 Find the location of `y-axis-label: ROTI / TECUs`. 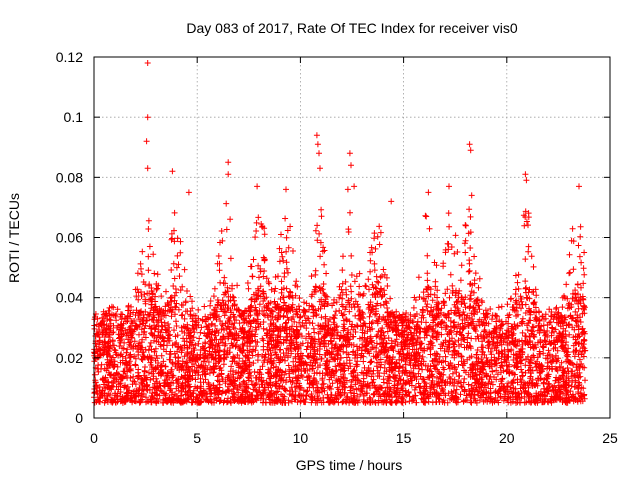

y-axis-label: ROTI / TECUs is located at coordinates (14, 238).